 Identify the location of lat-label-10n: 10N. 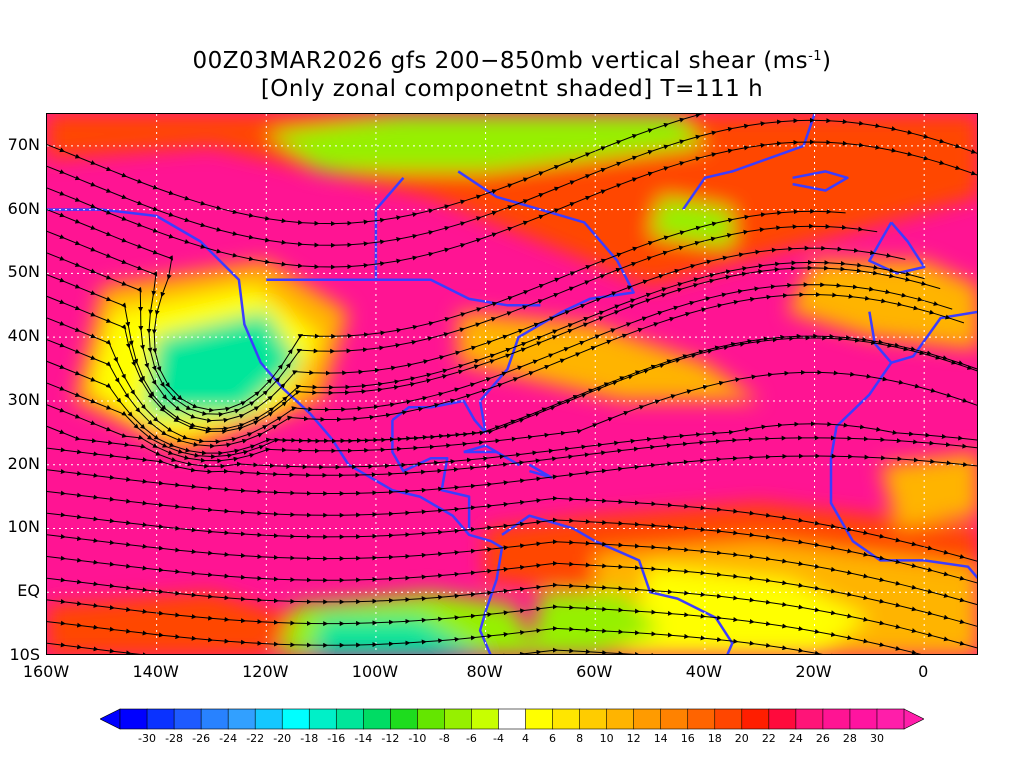
(23, 527).